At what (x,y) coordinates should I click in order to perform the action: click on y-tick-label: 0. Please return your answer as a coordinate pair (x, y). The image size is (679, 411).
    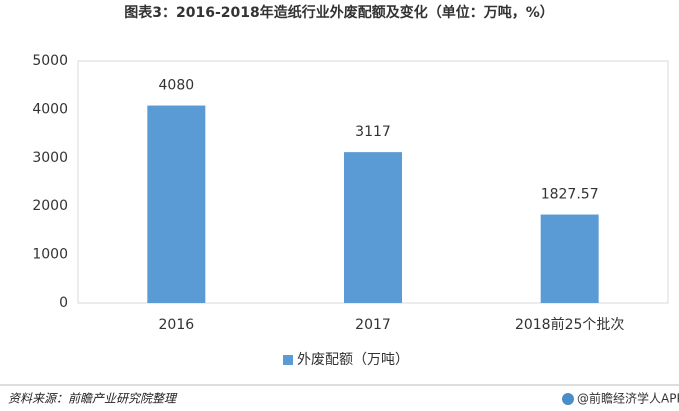
    Looking at the image, I should click on (63, 303).